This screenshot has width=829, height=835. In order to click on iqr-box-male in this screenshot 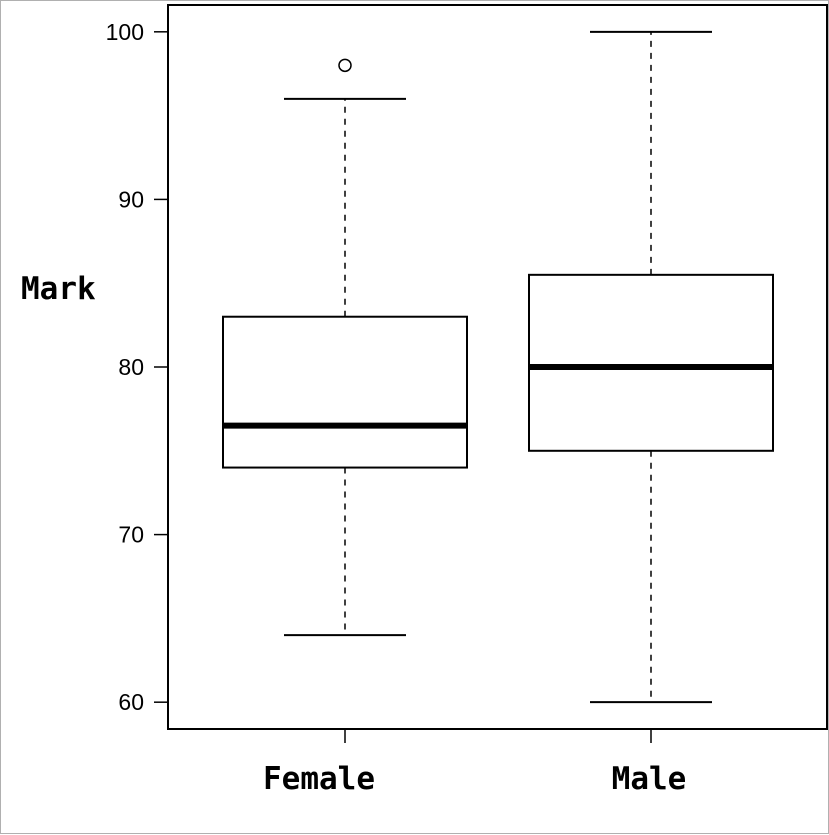, I will do `click(651, 362)`.